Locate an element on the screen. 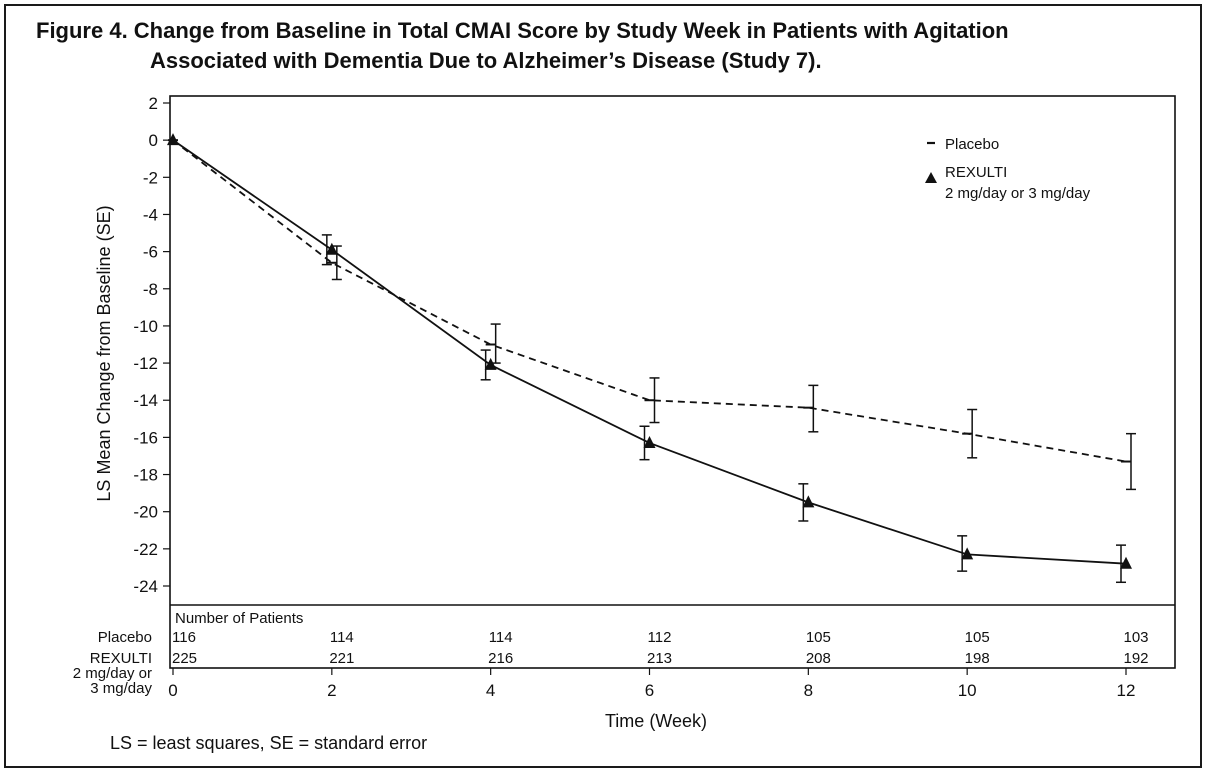 The image size is (1208, 772). y-tick-label: -22 is located at coordinates (145, 549).